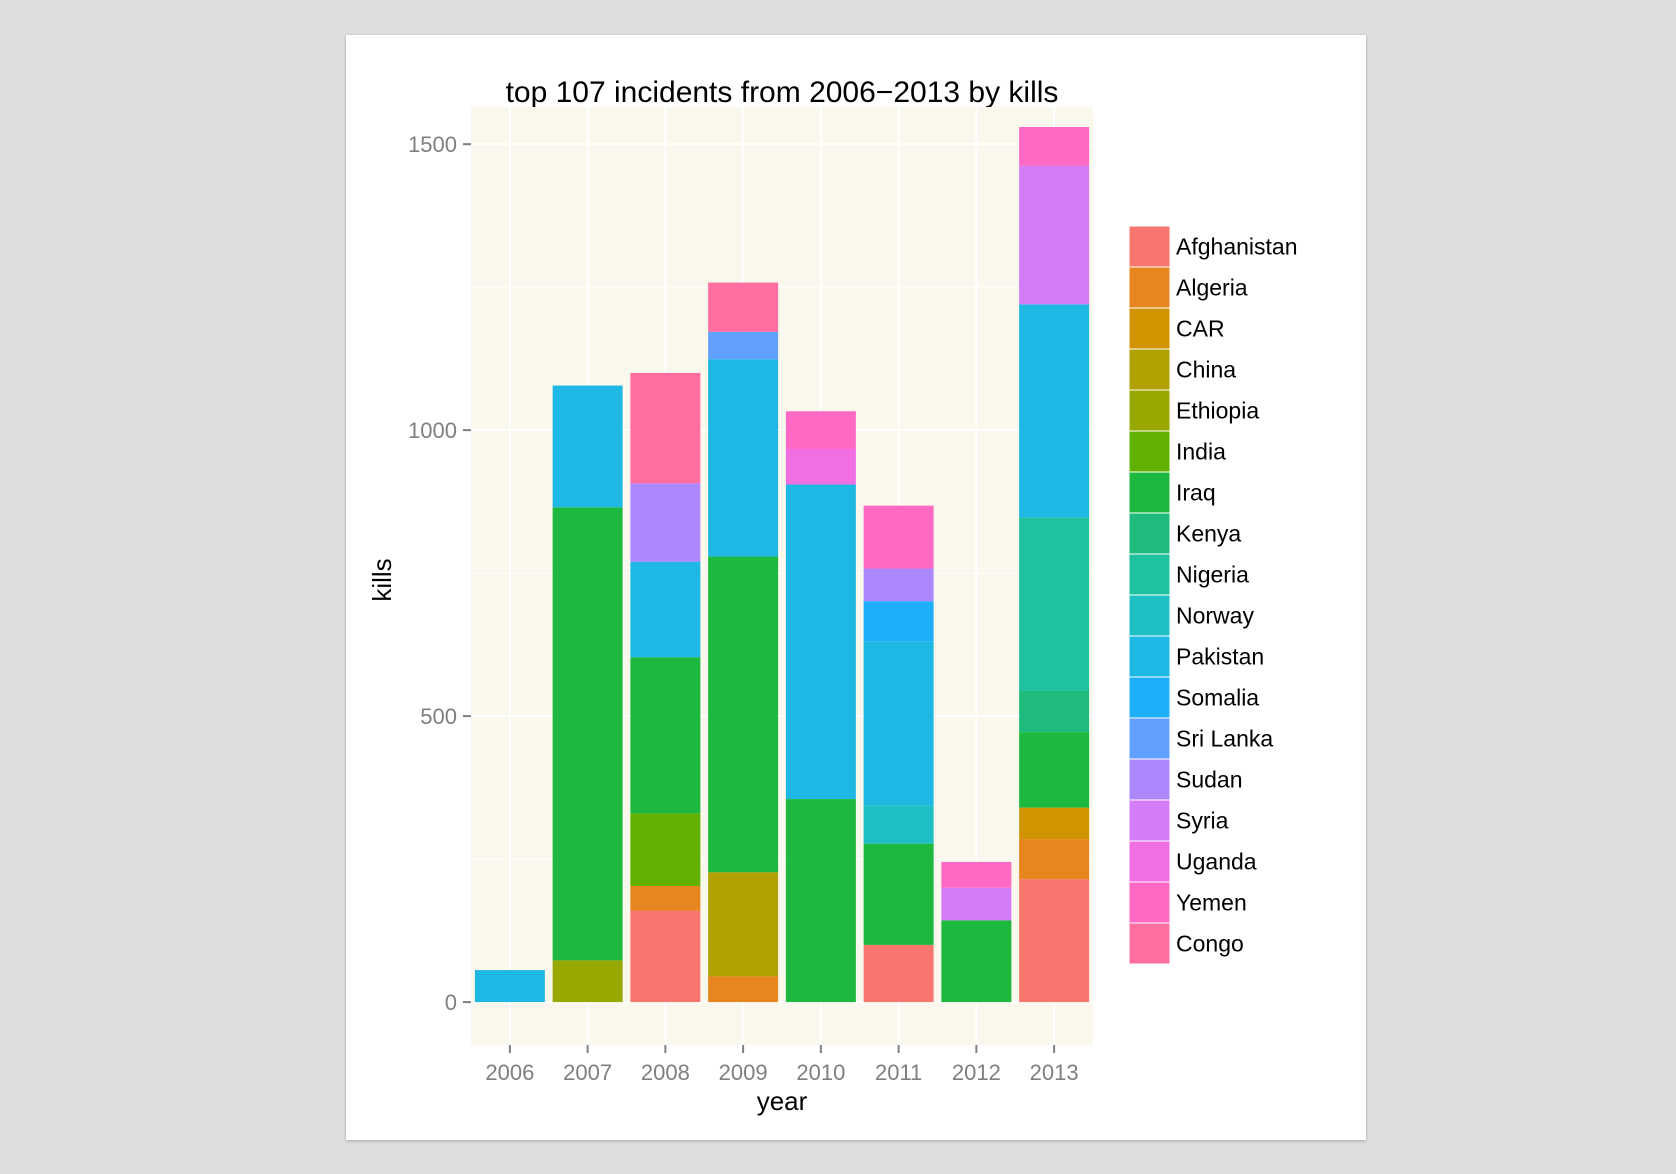 Image resolution: width=1676 pixels, height=1174 pixels. What do you see at coordinates (782, 1101) in the screenshot?
I see `x-axis-label: year` at bounding box center [782, 1101].